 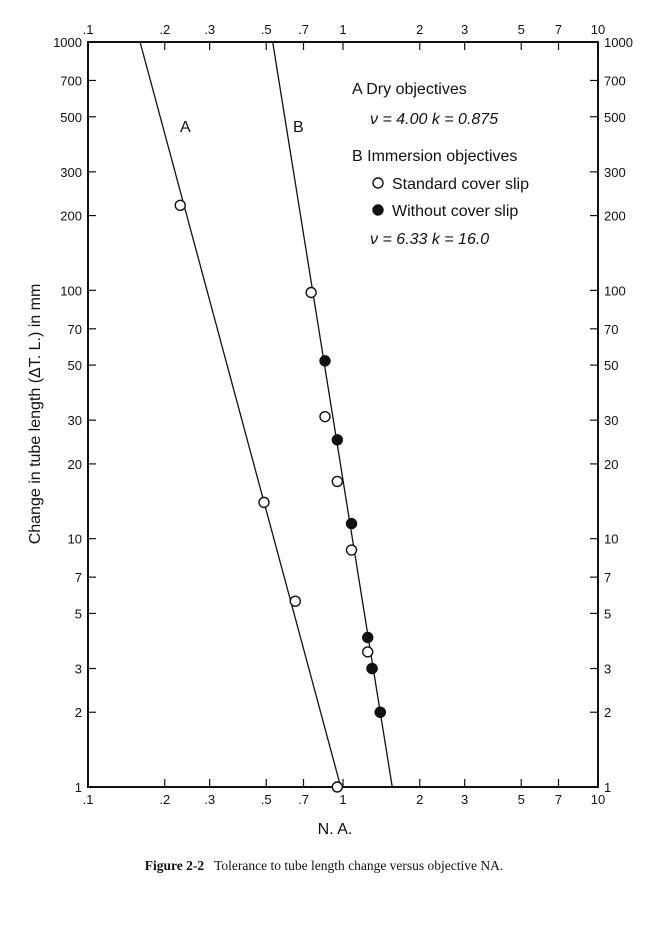 What do you see at coordinates (419, 29) in the screenshot?
I see `x-tick-label-top: 2` at bounding box center [419, 29].